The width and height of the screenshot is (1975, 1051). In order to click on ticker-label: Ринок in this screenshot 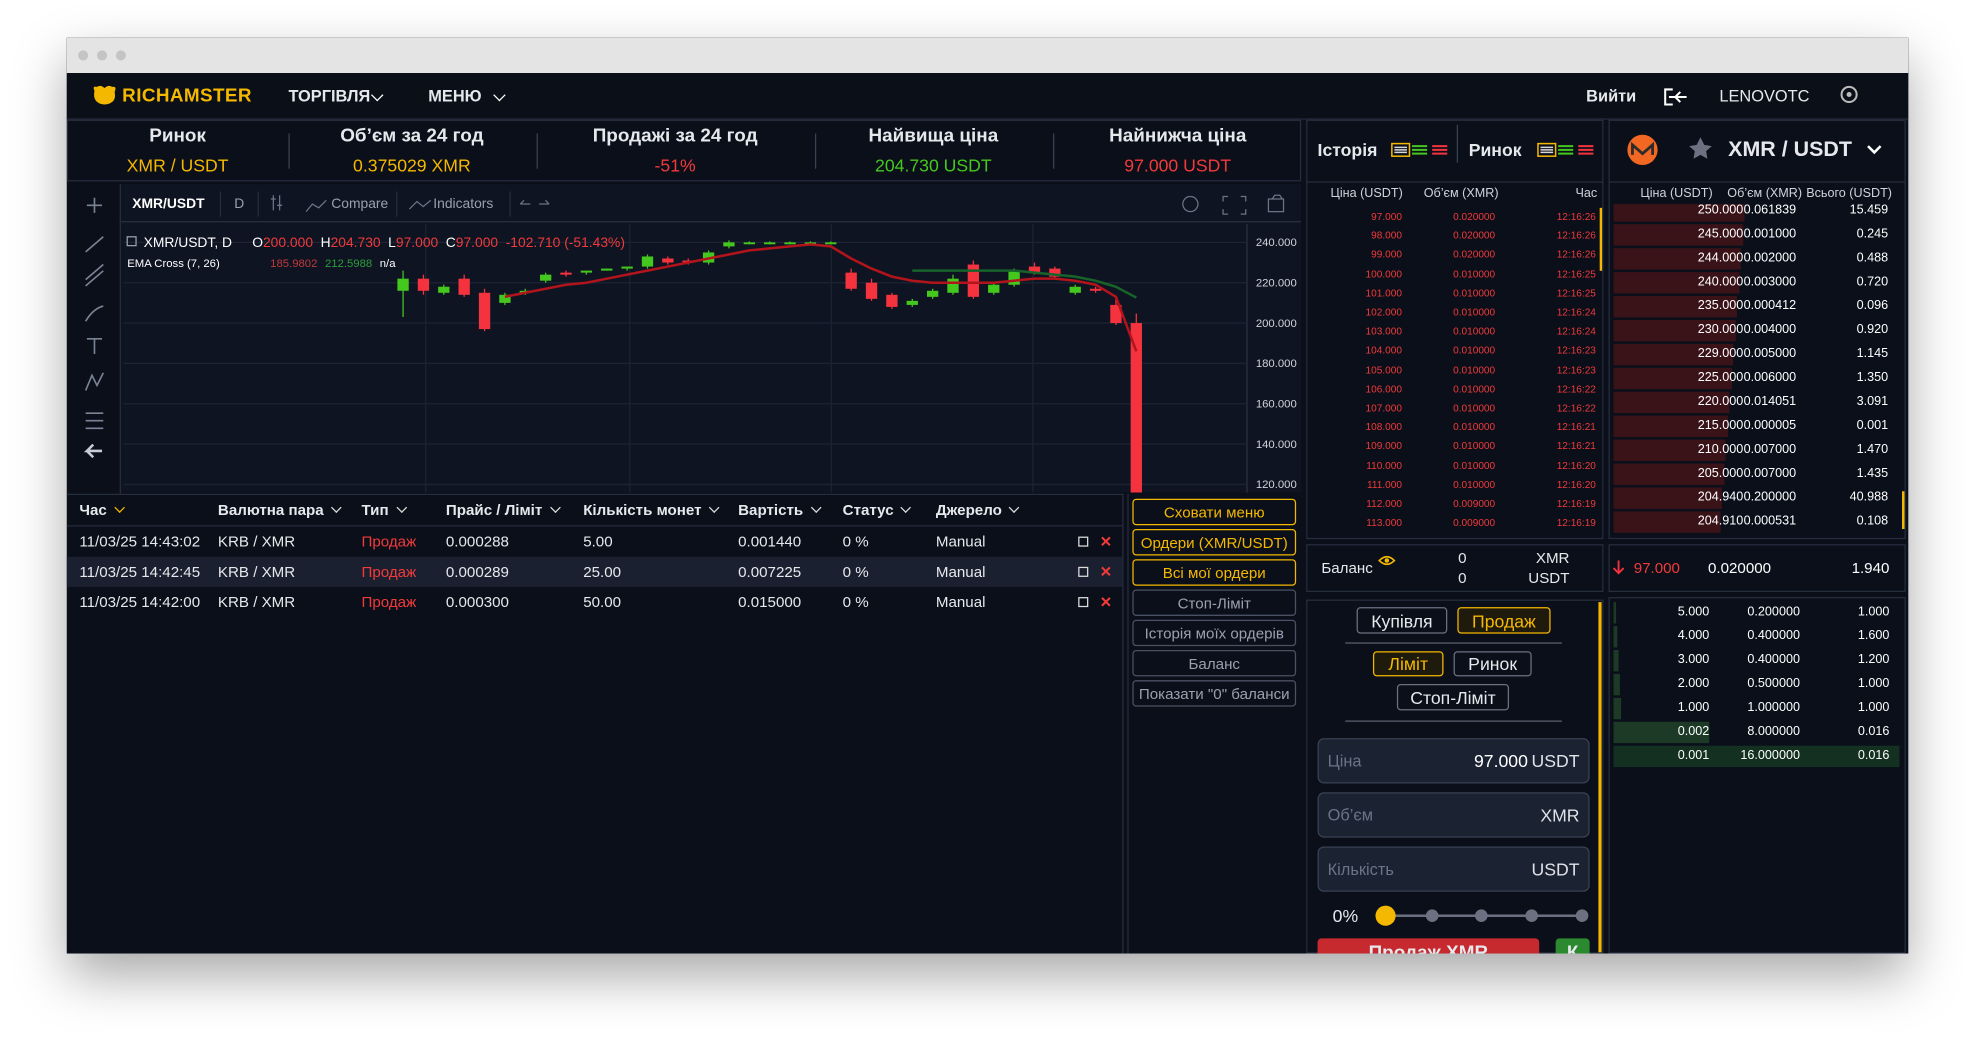, I will do `click(177, 136)`.